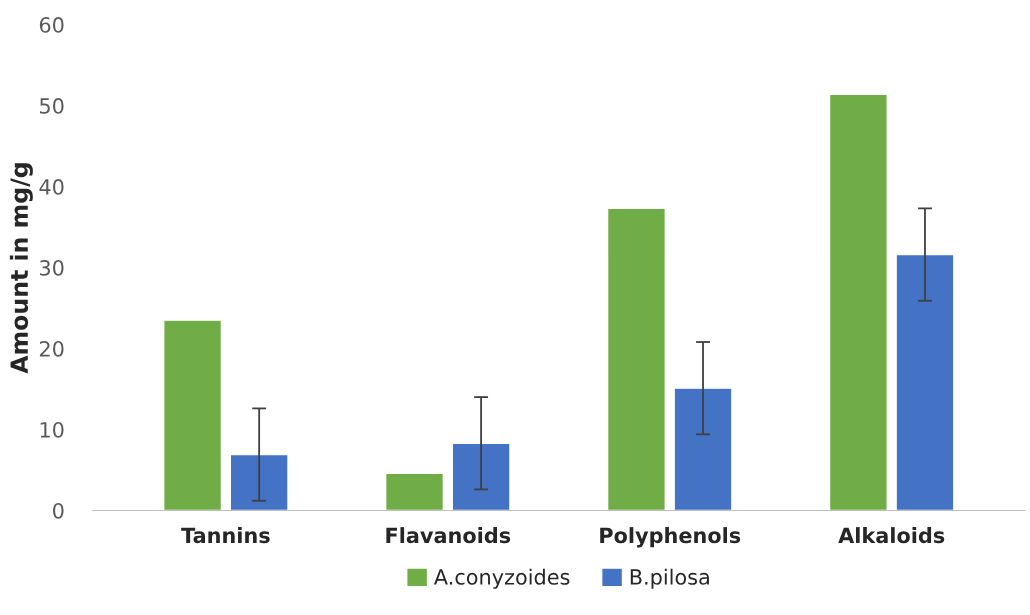 The image size is (1030, 615). I want to click on y-tick-label: 40, so click(51, 187).